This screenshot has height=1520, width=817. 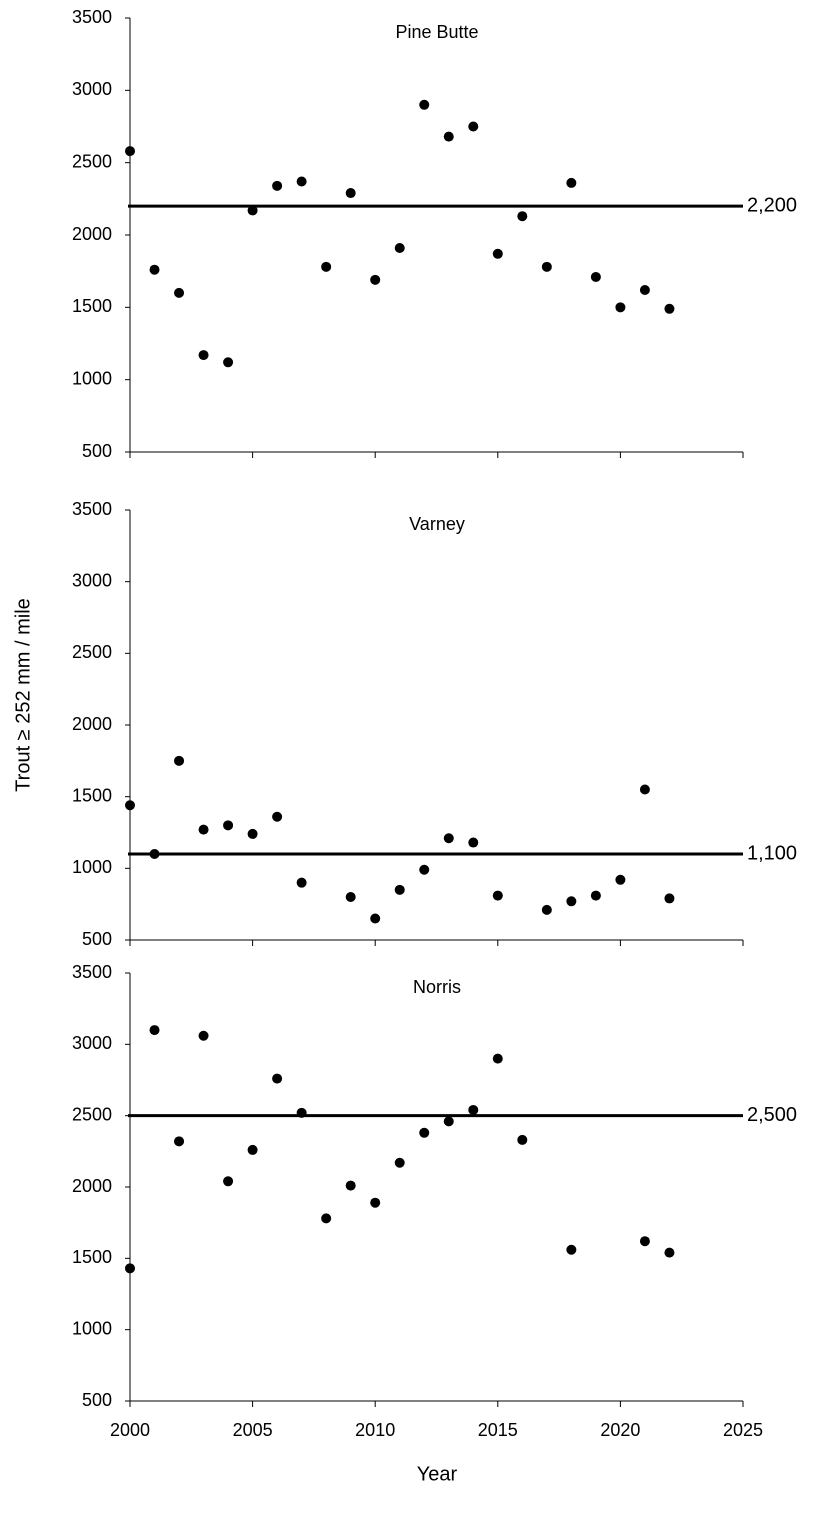 What do you see at coordinates (772, 1115) in the screenshot?
I see `reference-label: 2,500` at bounding box center [772, 1115].